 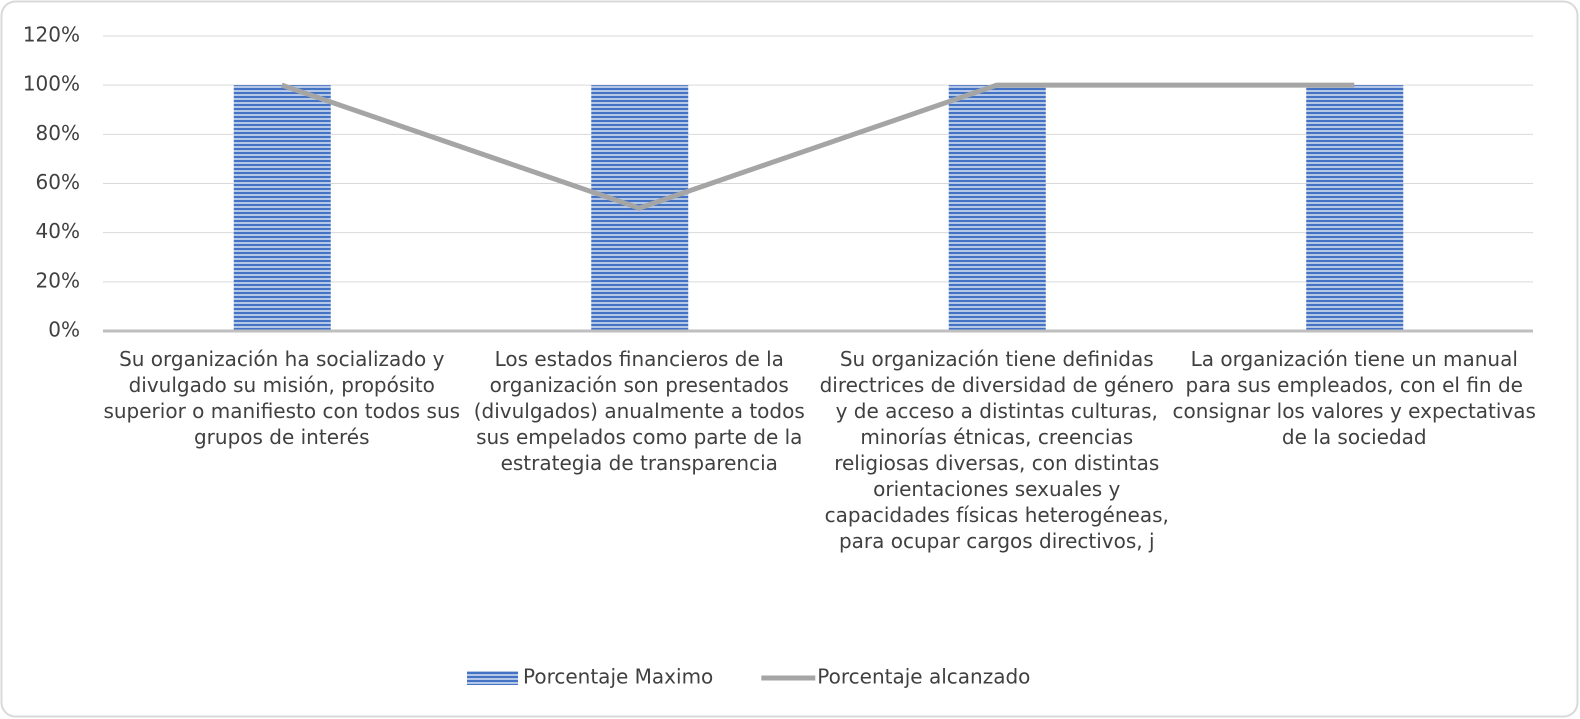 What do you see at coordinates (64, 330) in the screenshot?
I see `y-tick-label: 0%` at bounding box center [64, 330].